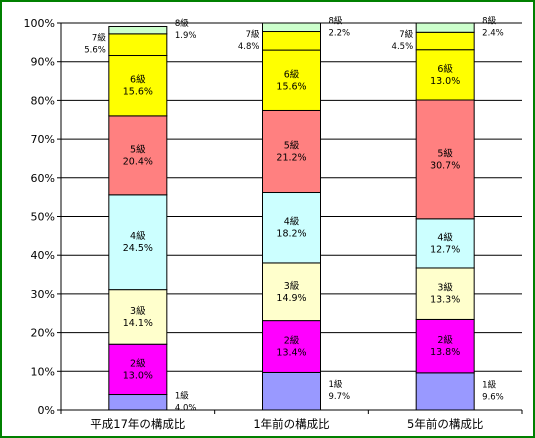 The width and height of the screenshot is (535, 438). What do you see at coordinates (291, 157) in the screenshot?
I see `segment-value-label: 21.2%` at bounding box center [291, 157].